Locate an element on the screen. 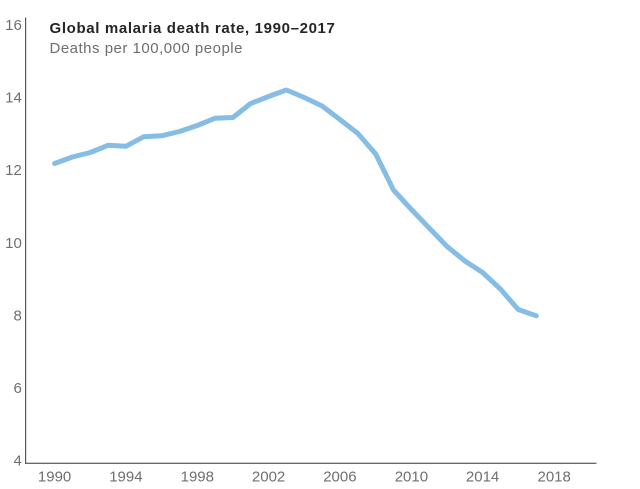  svg-text: 1994 is located at coordinates (125, 477).